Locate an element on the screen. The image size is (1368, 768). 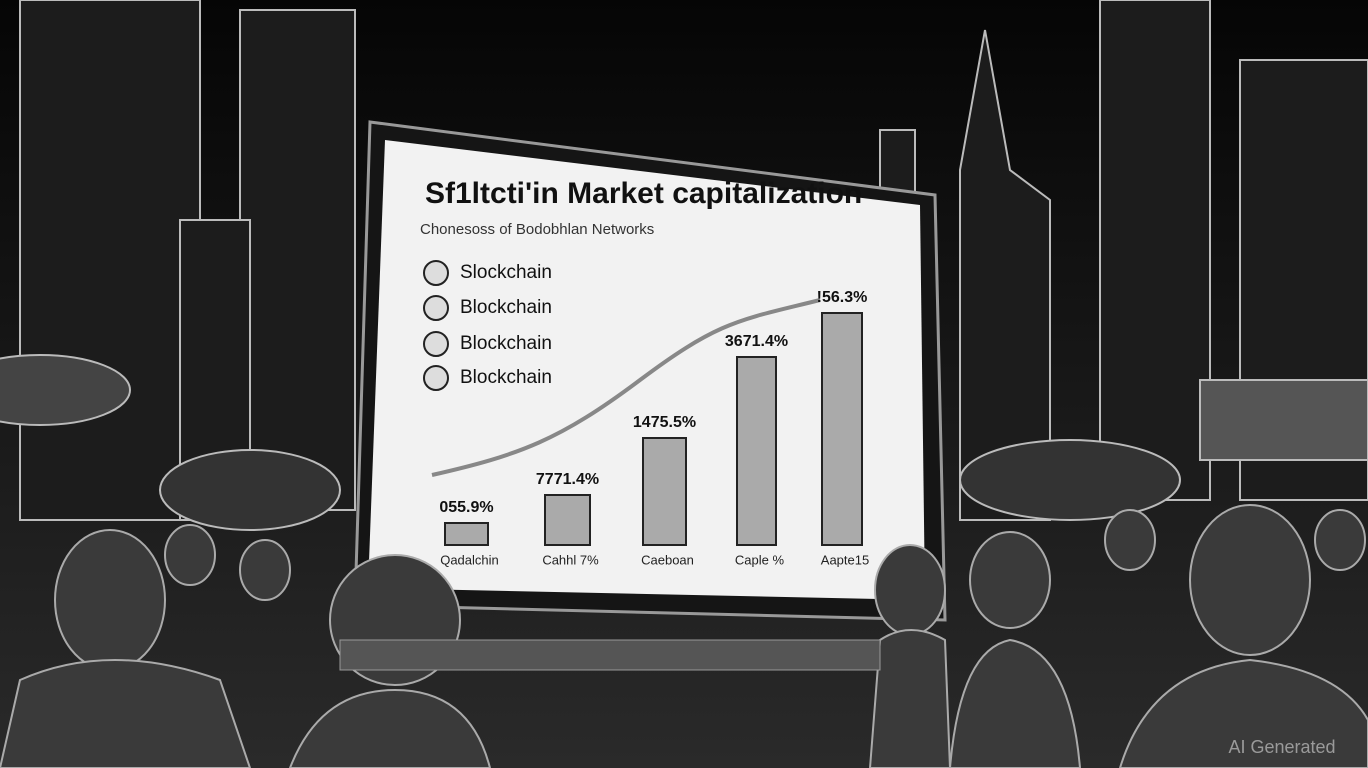
trend-line is located at coordinates (626, 387).